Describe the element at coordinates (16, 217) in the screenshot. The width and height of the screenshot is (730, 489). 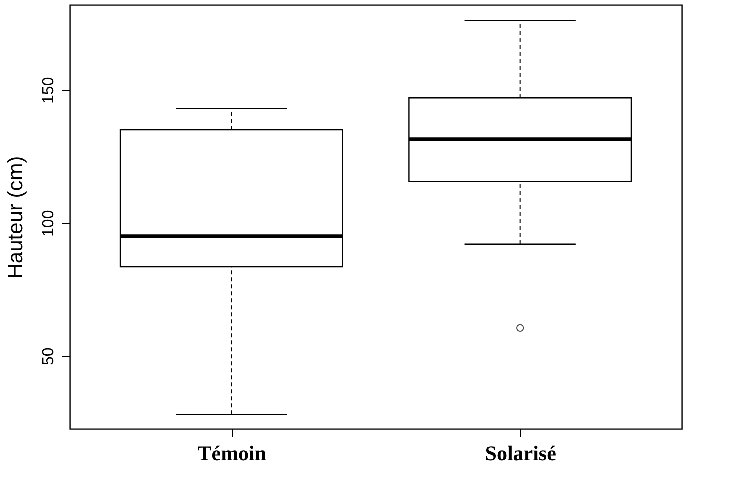
I see `y-axis-title: Hauteur (cm)` at that location.